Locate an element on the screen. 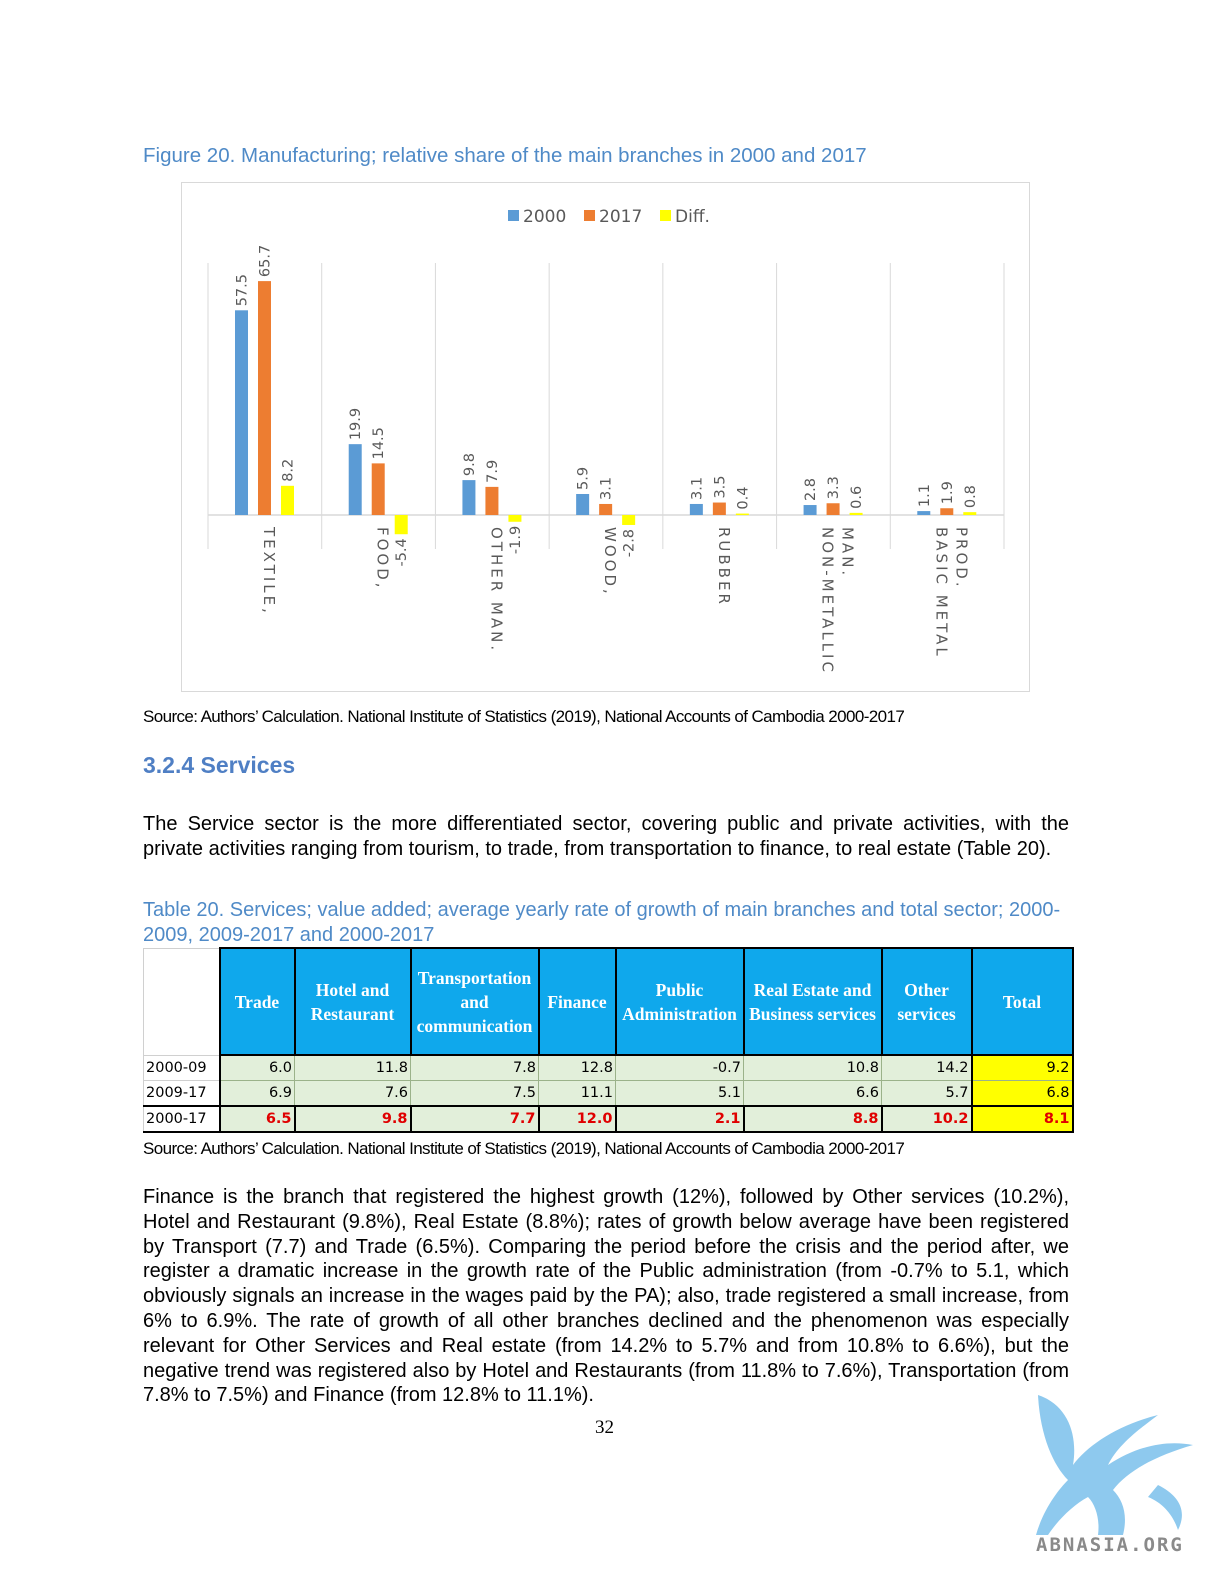 This screenshot has width=1224, height=1584. table-cell: 6.9 is located at coordinates (257, 1093).